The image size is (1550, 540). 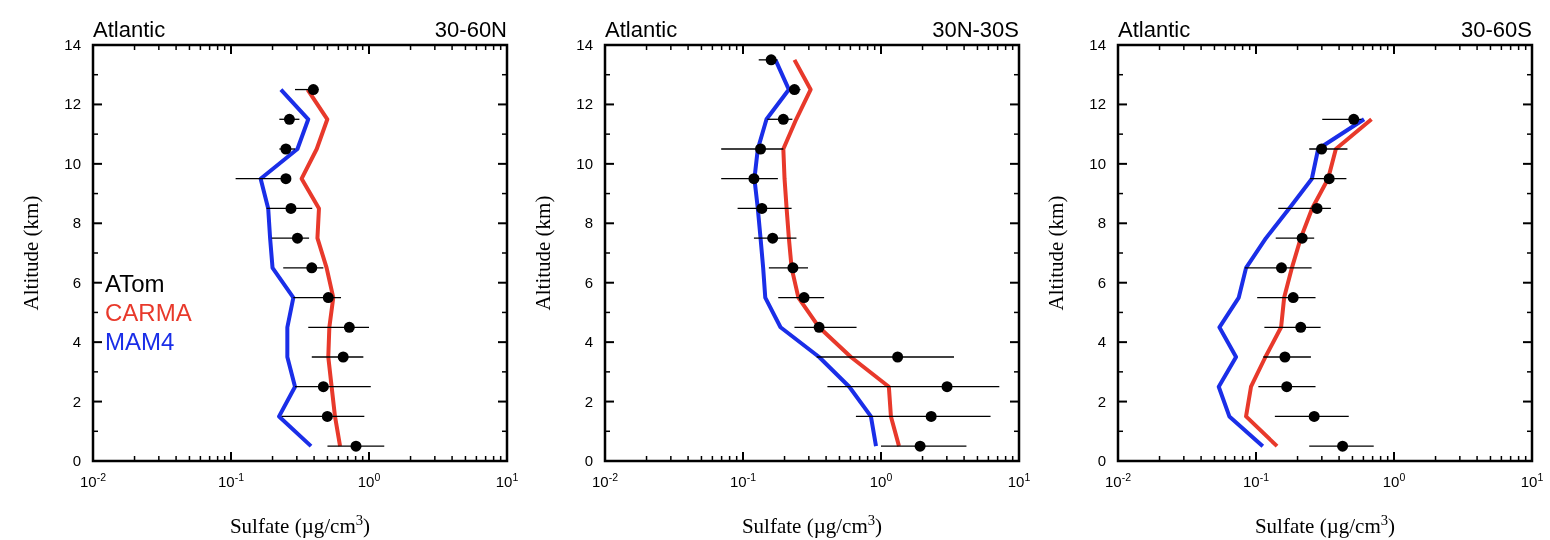 I want to click on chart-subtitle: 30N-30S, so click(x=975, y=29).